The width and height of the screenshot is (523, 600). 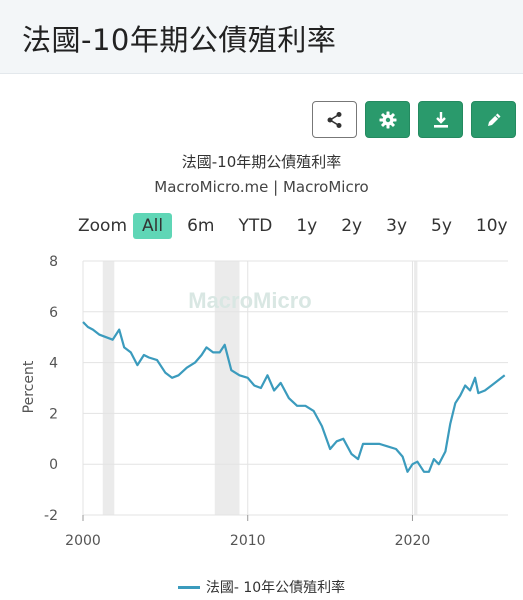 I want to click on legend-swatch, so click(x=188, y=587).